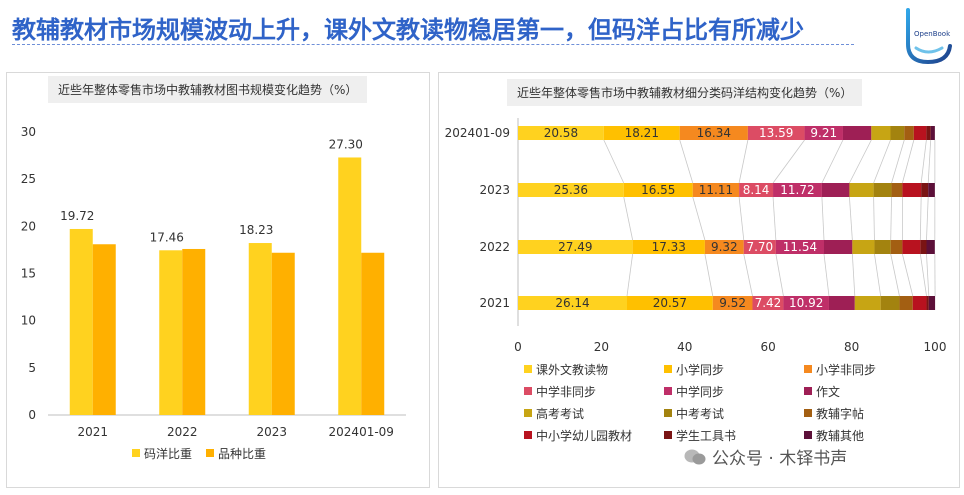 The width and height of the screenshot is (964, 495). What do you see at coordinates (560, 413) in the screenshot?
I see `legend-label: 高考考试` at bounding box center [560, 413].